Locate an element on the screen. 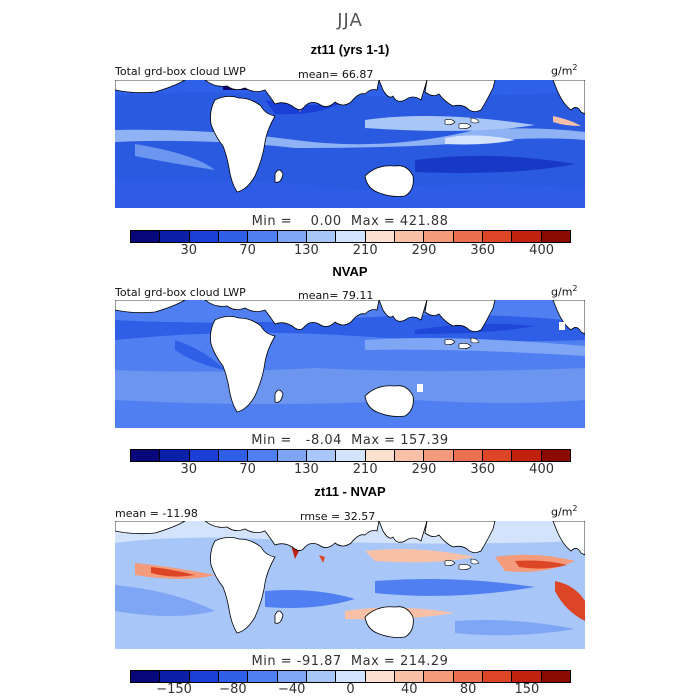 The width and height of the screenshot is (700, 700). panel-3-colorbar-labels: −150 −80 −40 0 40 80 150 is located at coordinates (350, 691).